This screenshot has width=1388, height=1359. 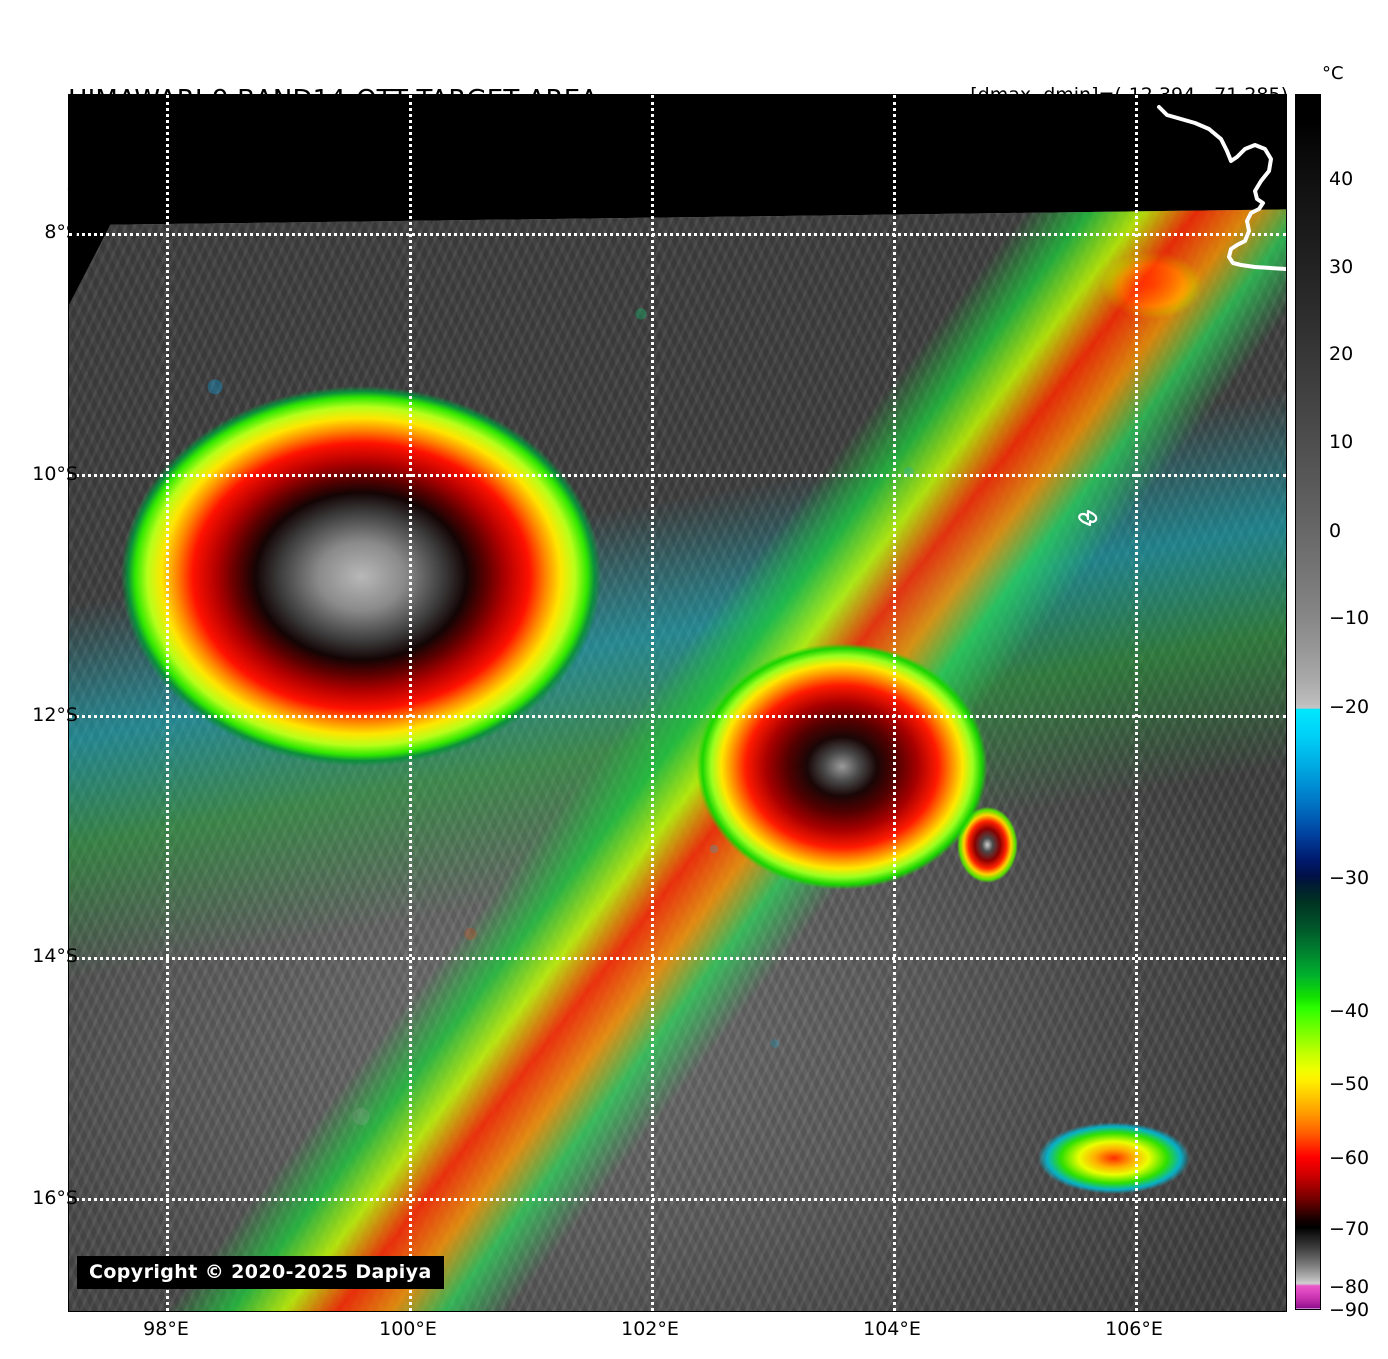 What do you see at coordinates (1349, 706) in the screenshot?
I see `cbar-tick-m20: −20` at bounding box center [1349, 706].